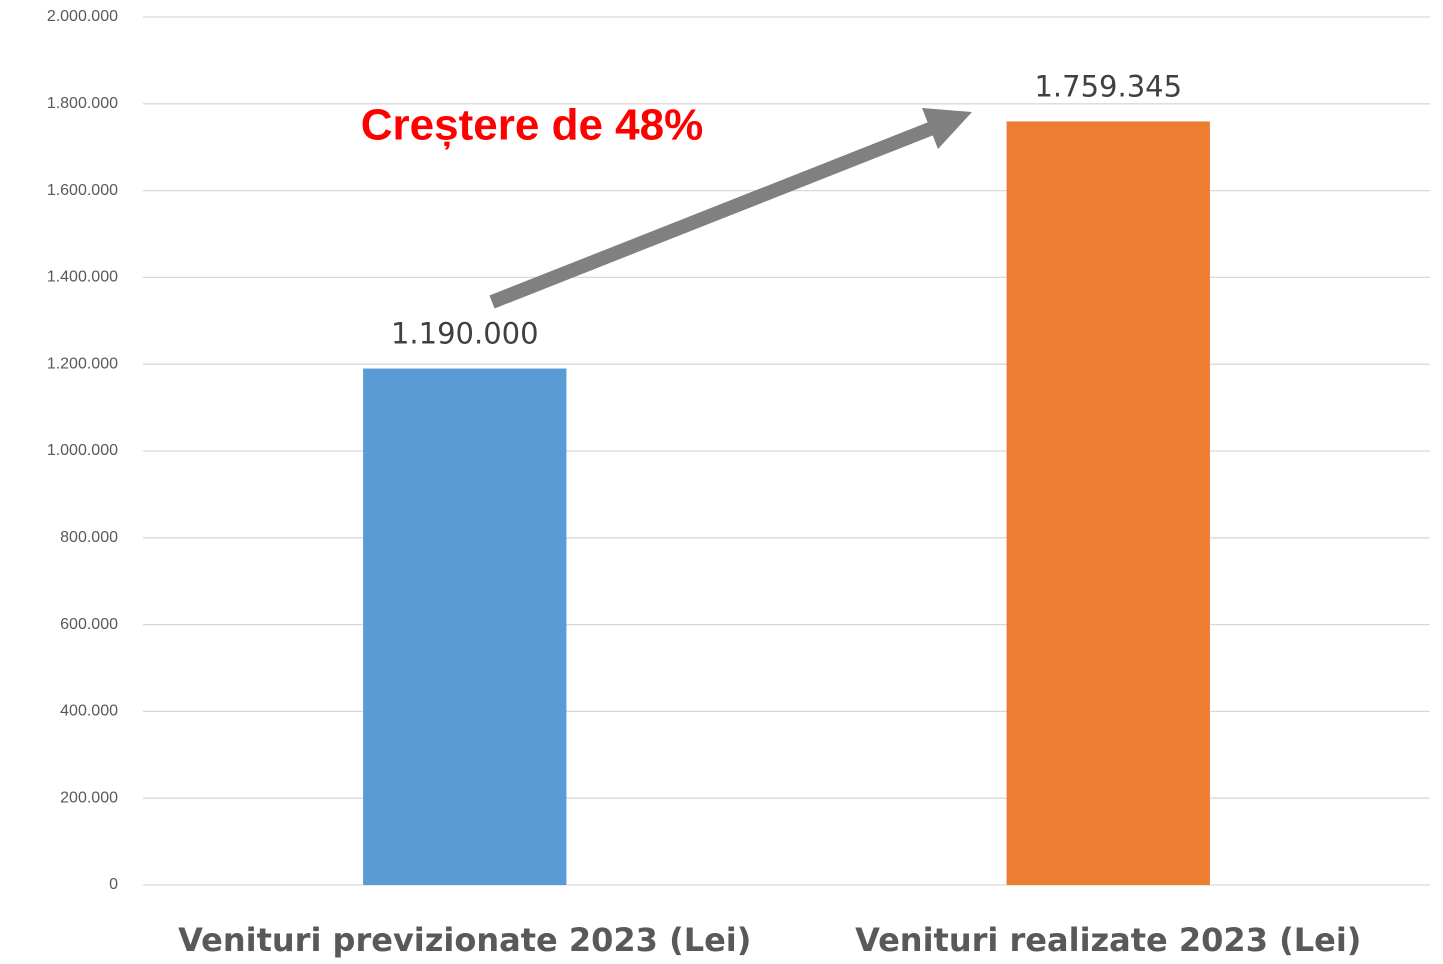  I want to click on y-tick-label: 1.000.000, so click(82, 450).